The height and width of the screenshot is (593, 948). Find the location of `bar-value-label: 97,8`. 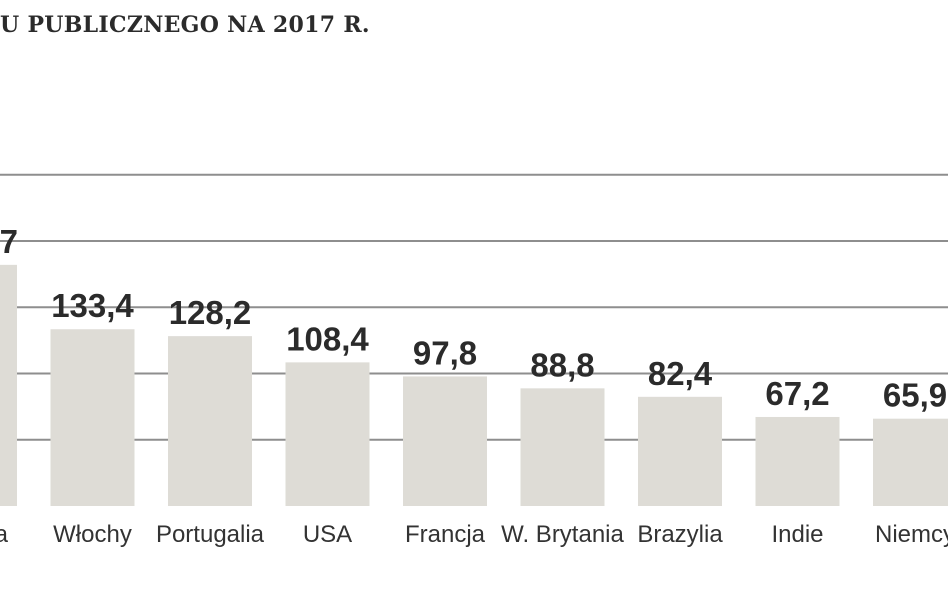

bar-value-label: 97,8 is located at coordinates (445, 352).